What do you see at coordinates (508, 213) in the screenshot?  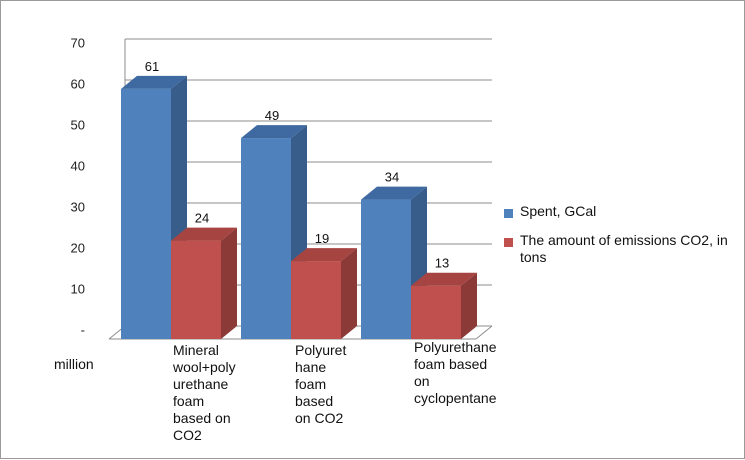 I see `legend-swatch-spent` at bounding box center [508, 213].